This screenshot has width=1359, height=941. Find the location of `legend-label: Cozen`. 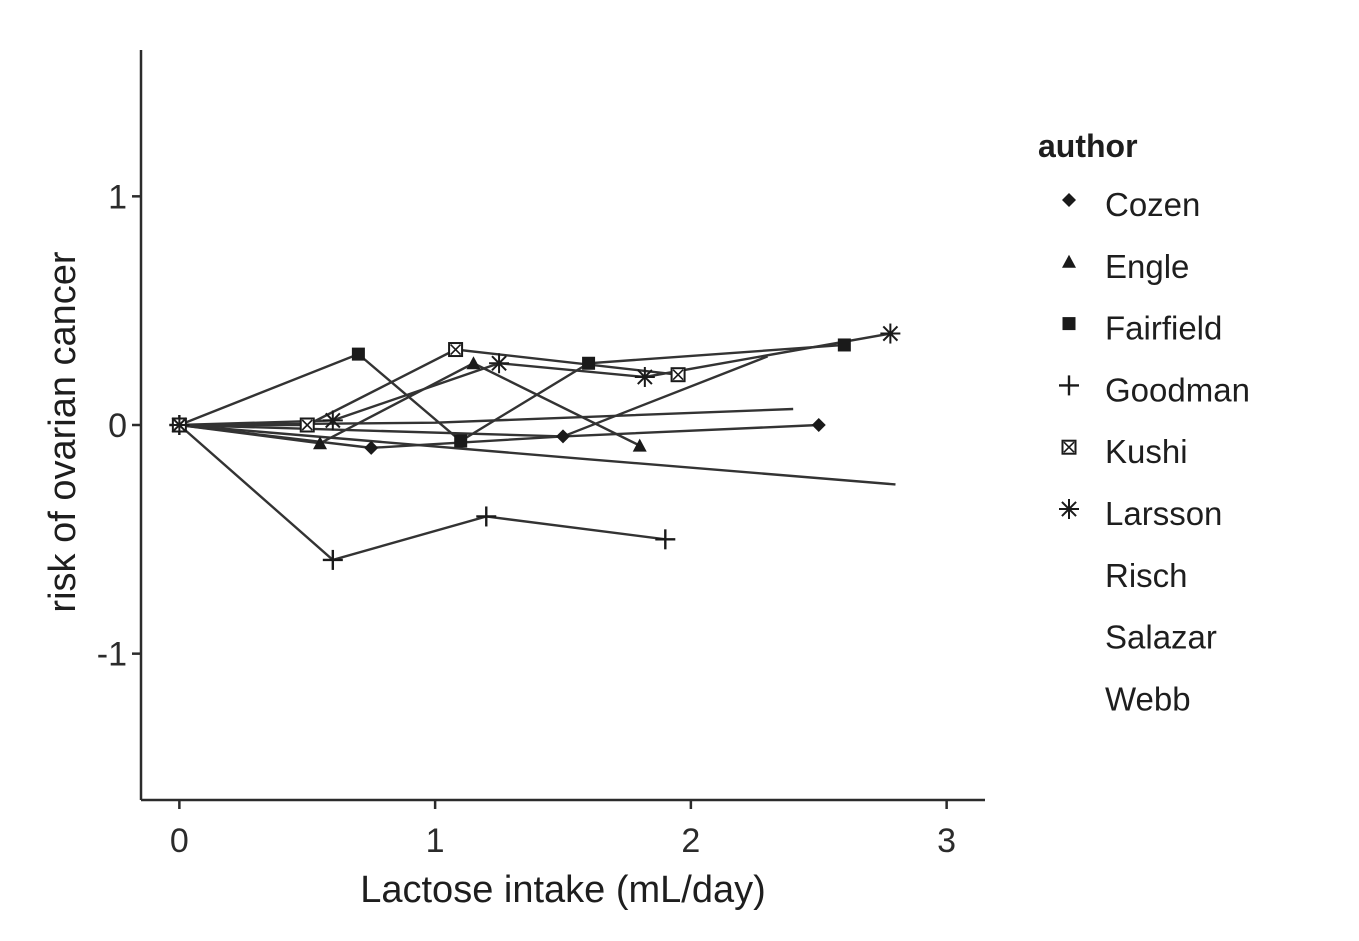

legend-label: Cozen is located at coordinates (1152, 204).